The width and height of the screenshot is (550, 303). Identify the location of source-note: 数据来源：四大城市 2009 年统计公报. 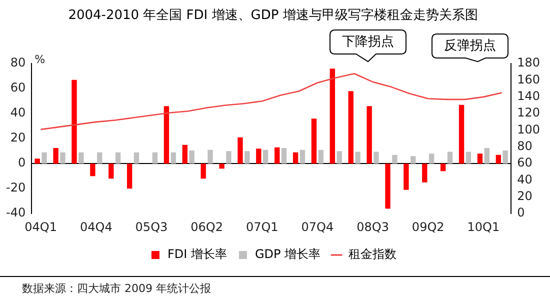
(116, 288).